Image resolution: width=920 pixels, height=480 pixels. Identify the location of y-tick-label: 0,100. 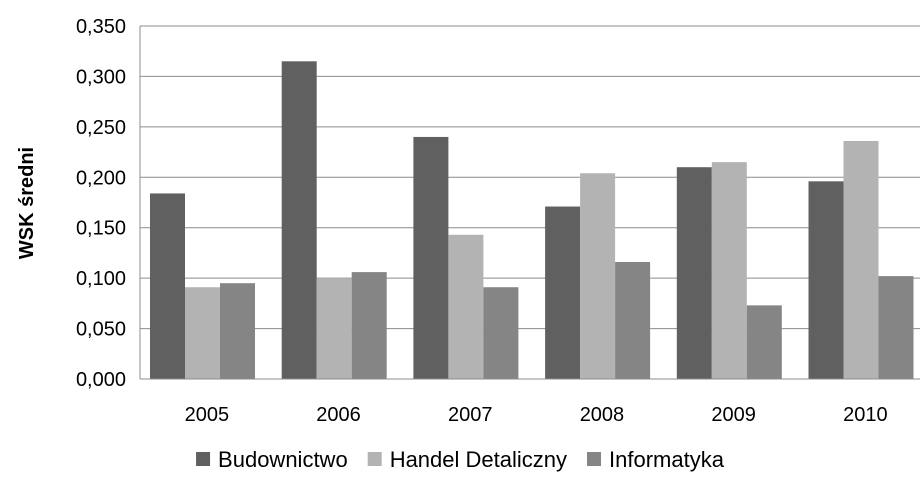
(101, 279).